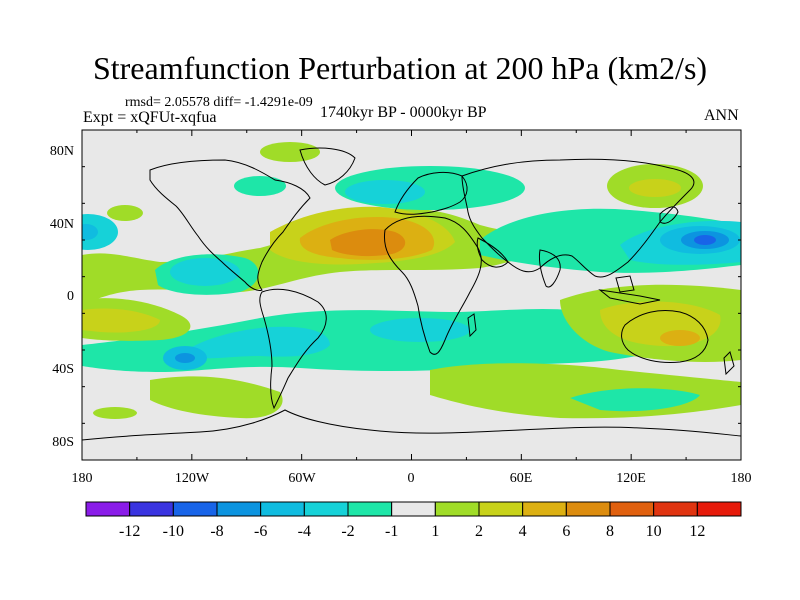 The width and height of the screenshot is (800, 600). Describe the element at coordinates (479, 531) in the screenshot. I see `colorbar-label: 2` at that location.